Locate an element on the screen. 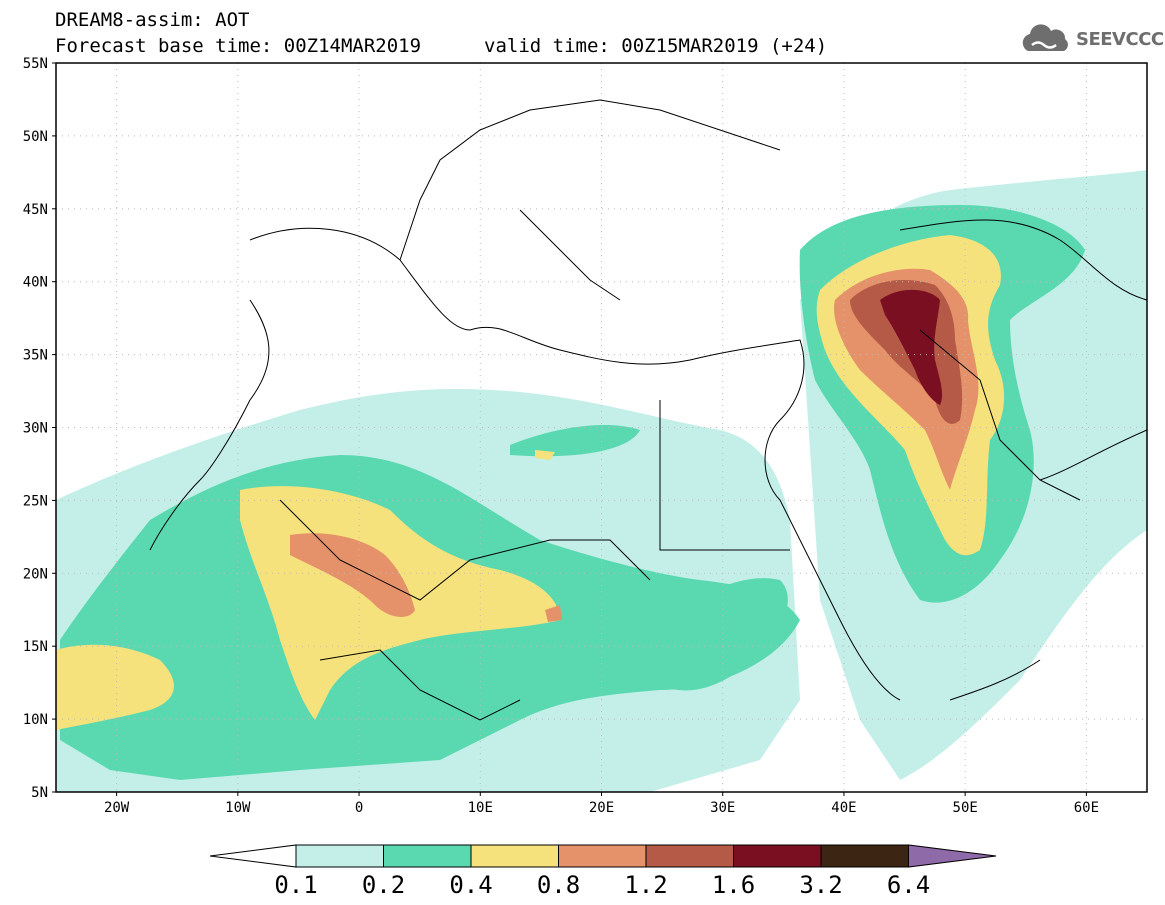 The height and width of the screenshot is (905, 1165). lon-tick-label: 0 is located at coordinates (359, 808).